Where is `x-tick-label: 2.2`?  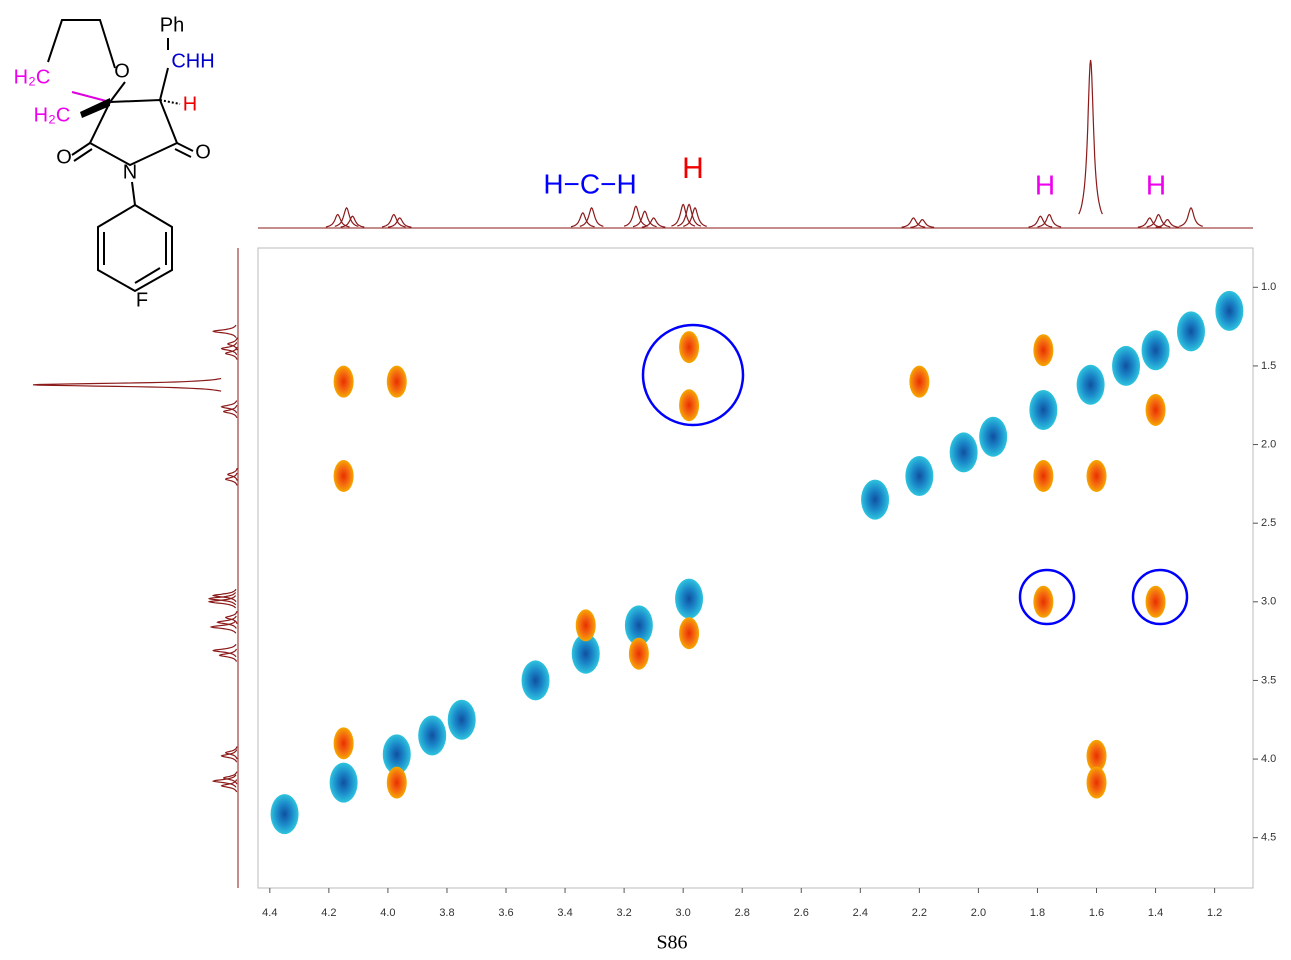
x-tick-label: 2.2 is located at coordinates (919, 913).